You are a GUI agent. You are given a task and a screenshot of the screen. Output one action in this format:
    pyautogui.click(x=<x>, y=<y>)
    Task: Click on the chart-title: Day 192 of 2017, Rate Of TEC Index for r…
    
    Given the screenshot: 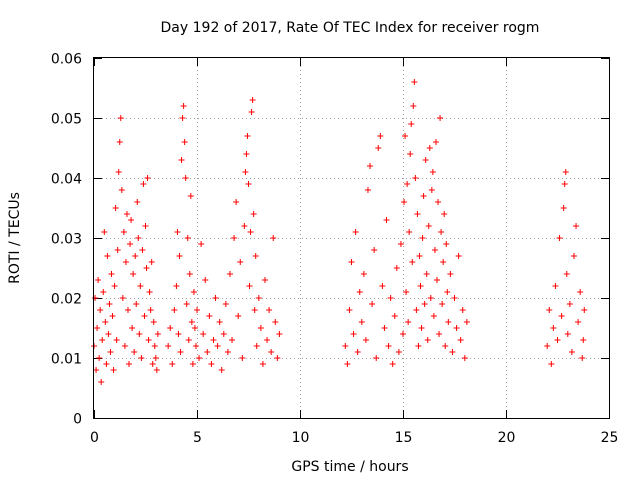 What is the action you would take?
    pyautogui.click(x=350, y=28)
    